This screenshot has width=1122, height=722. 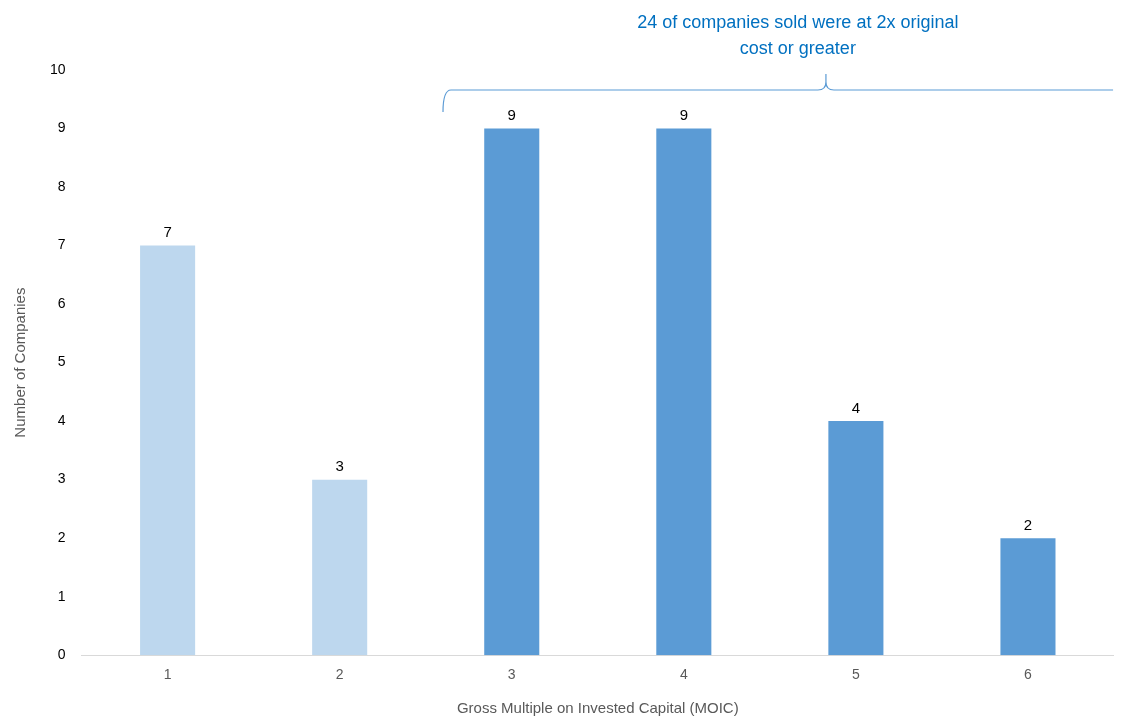 I want to click on y-axis-title: Number of Companies, so click(x=20, y=362).